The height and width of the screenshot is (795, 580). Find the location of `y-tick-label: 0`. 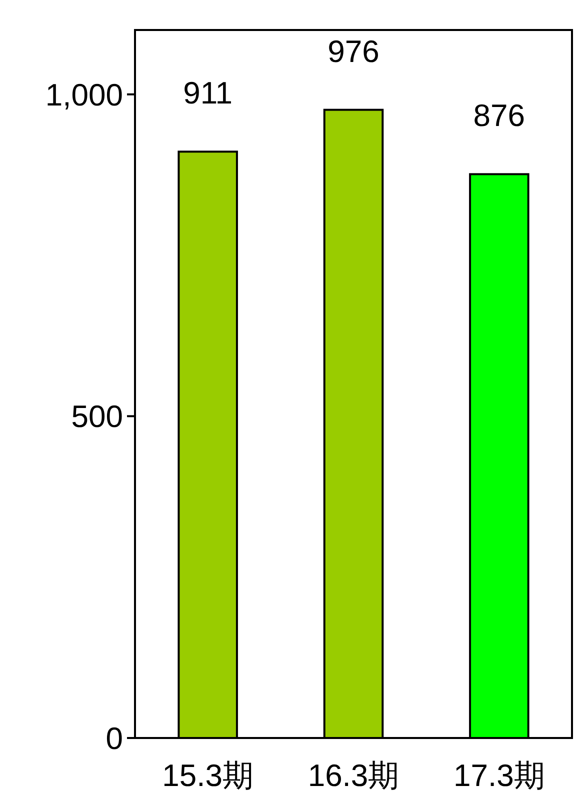

y-tick-label: 0 is located at coordinates (114, 738).